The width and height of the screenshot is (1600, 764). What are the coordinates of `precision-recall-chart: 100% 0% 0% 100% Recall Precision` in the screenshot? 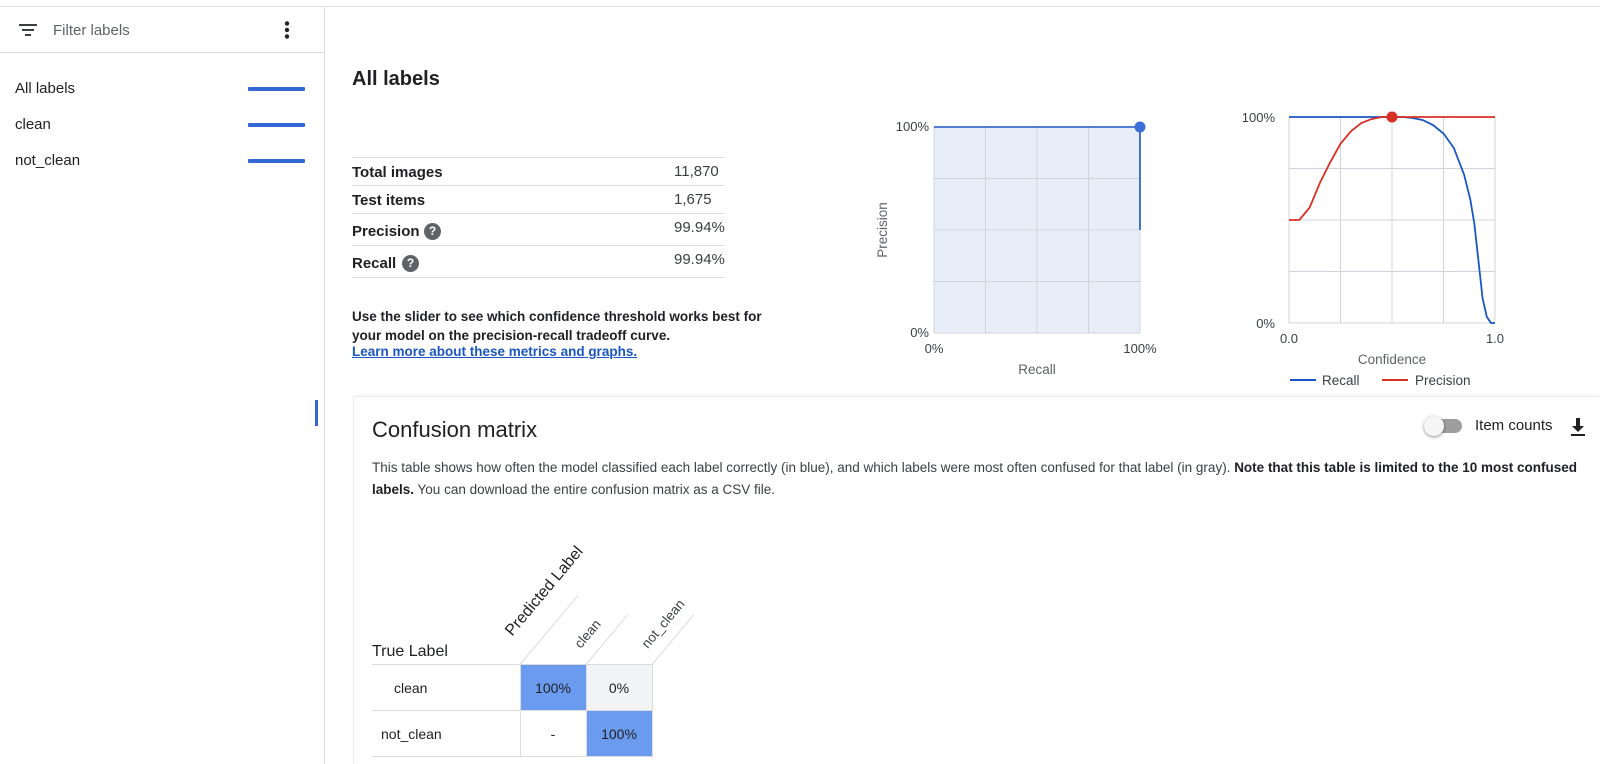 It's located at (1016, 248).